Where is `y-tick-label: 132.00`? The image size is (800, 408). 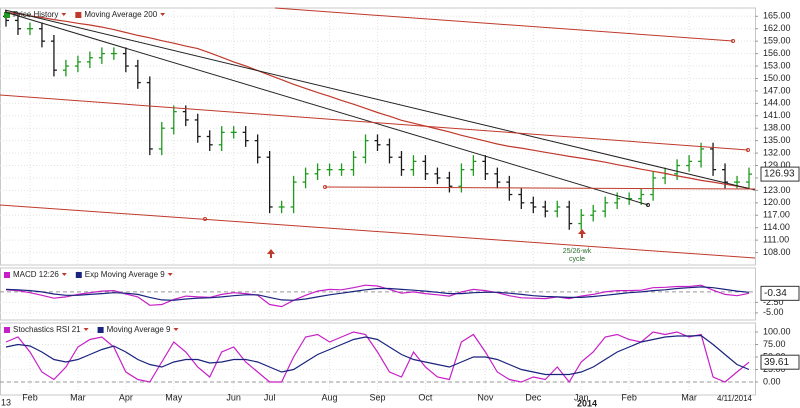 y-tick-label: 132.00 is located at coordinates (777, 152).